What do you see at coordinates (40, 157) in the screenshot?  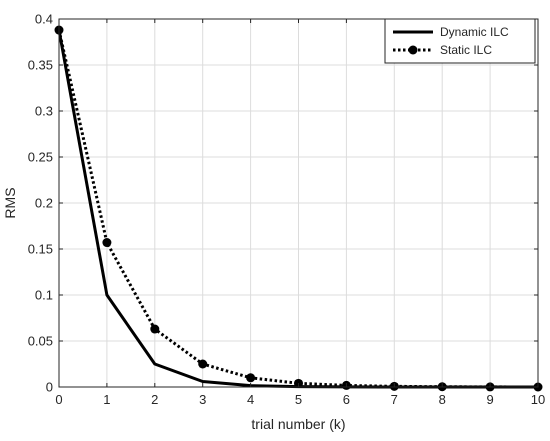 I see `y-tick-label: 0.25` at bounding box center [40, 157].